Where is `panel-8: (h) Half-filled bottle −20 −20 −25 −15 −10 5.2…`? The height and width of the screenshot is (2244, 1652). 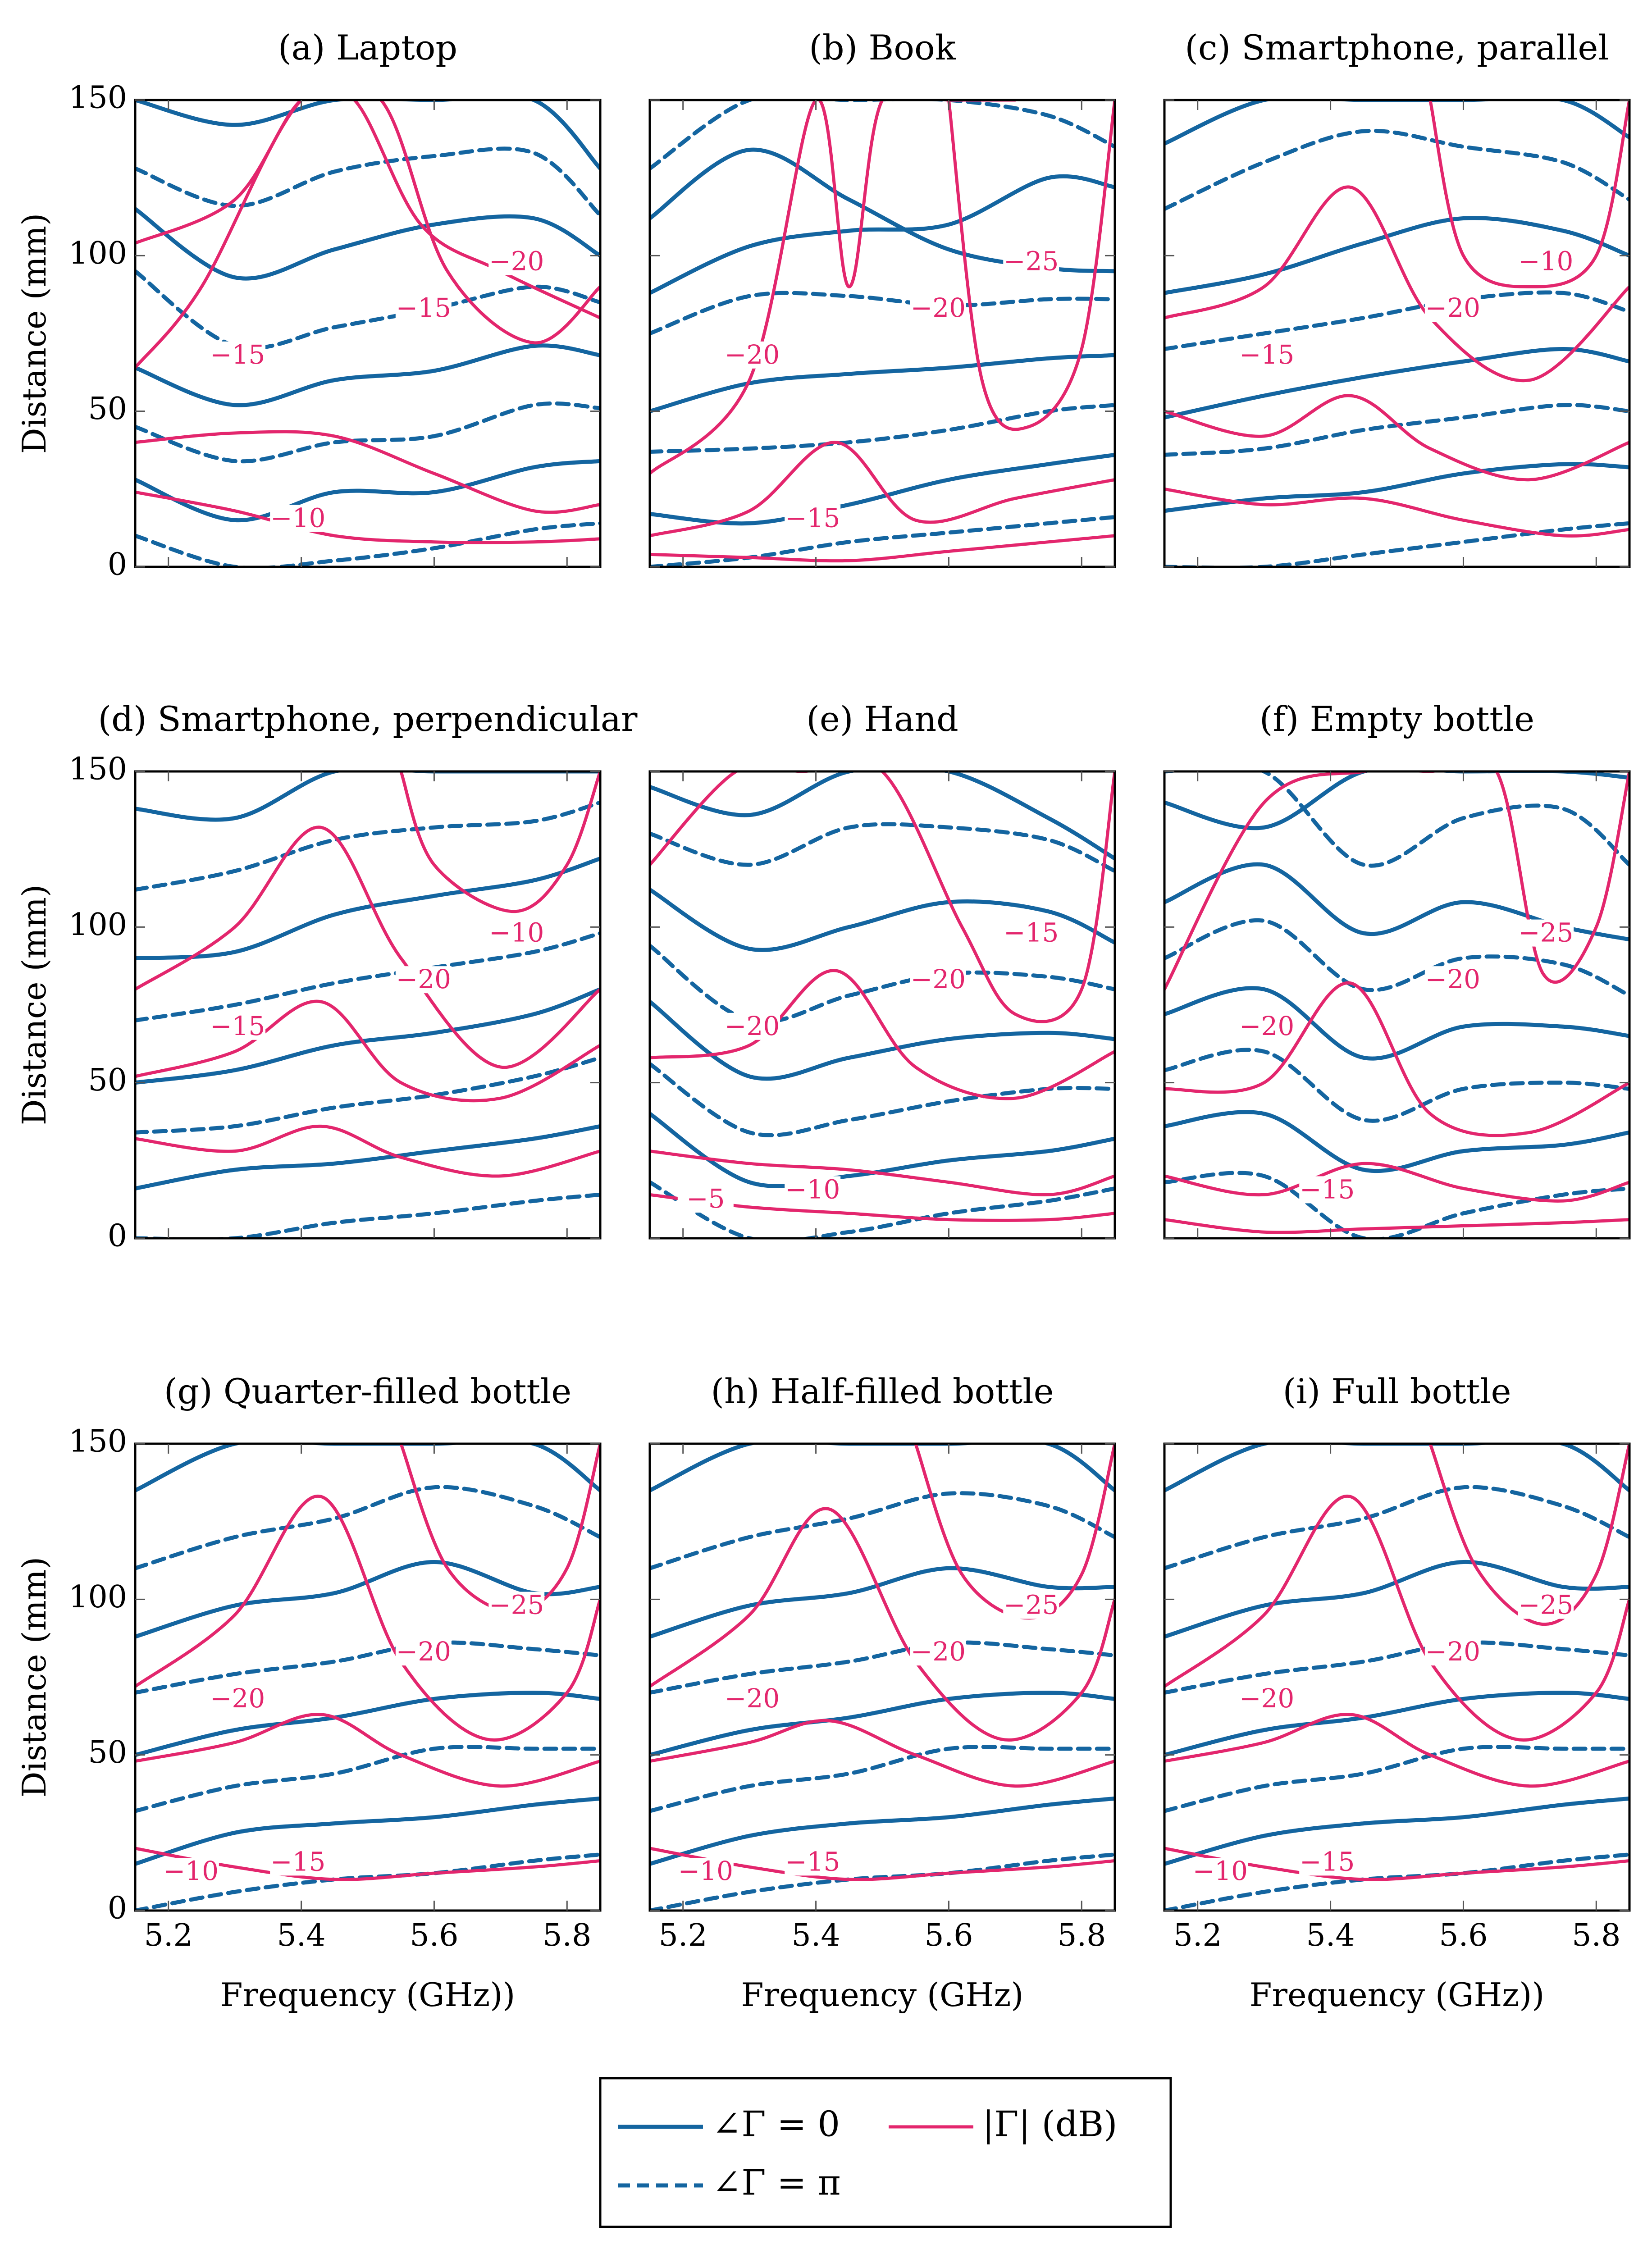
panel-8: (h) Half-filled bottle −20 −20 −25 −15 −10 5.2… is located at coordinates (882, 1692).